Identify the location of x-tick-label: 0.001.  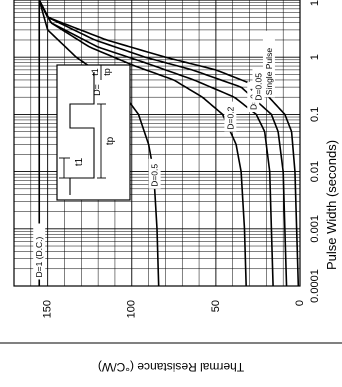
(315, 229).